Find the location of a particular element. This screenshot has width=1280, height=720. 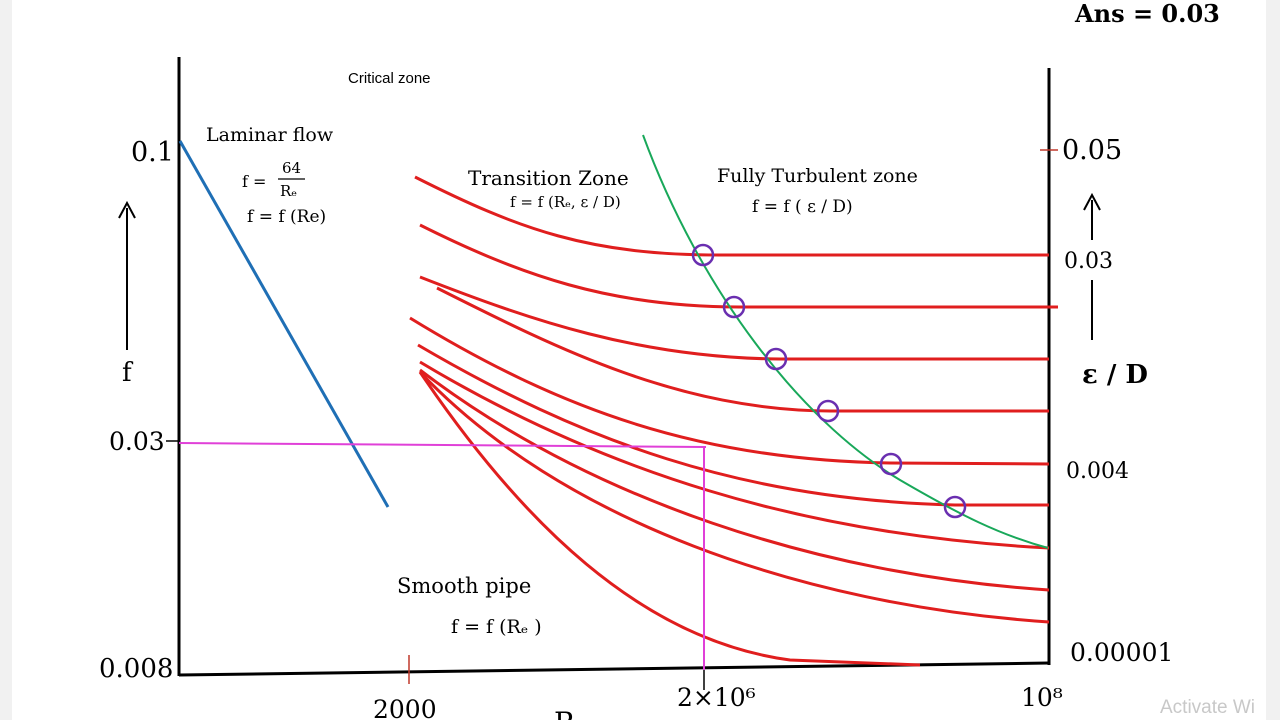

activate-windows-watermark: Activate Wi is located at coordinates (1208, 707).